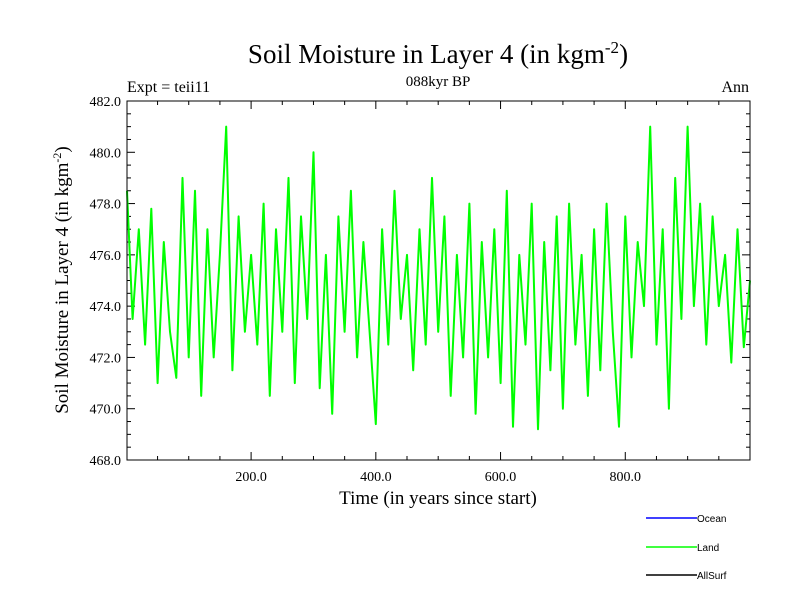 Image resolution: width=800 pixels, height=600 pixels. I want to click on chart-title: Soil Moisture in Layer 4 (in kgm-2), so click(438, 53).